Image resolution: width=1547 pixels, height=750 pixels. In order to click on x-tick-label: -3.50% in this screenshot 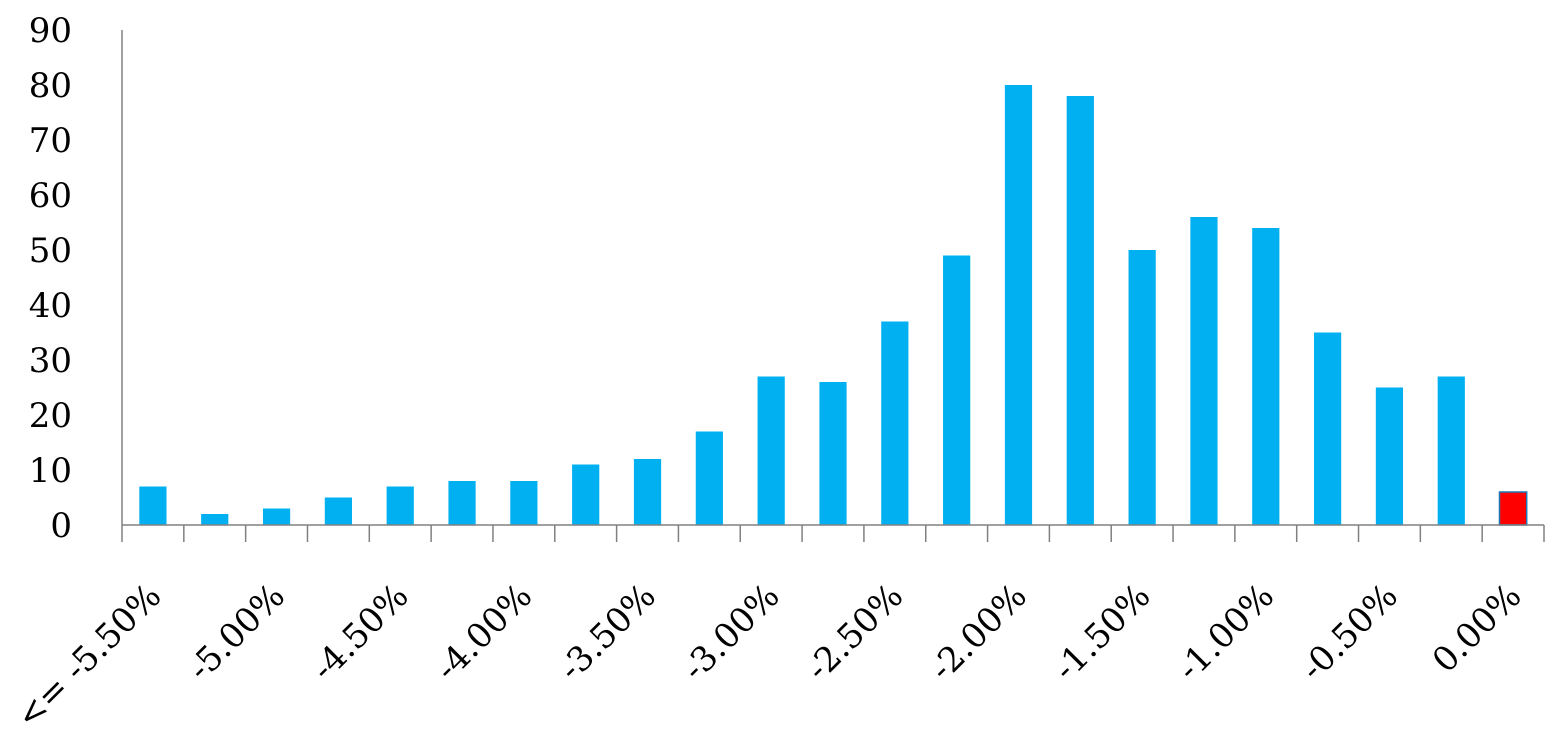, I will do `click(607, 632)`.